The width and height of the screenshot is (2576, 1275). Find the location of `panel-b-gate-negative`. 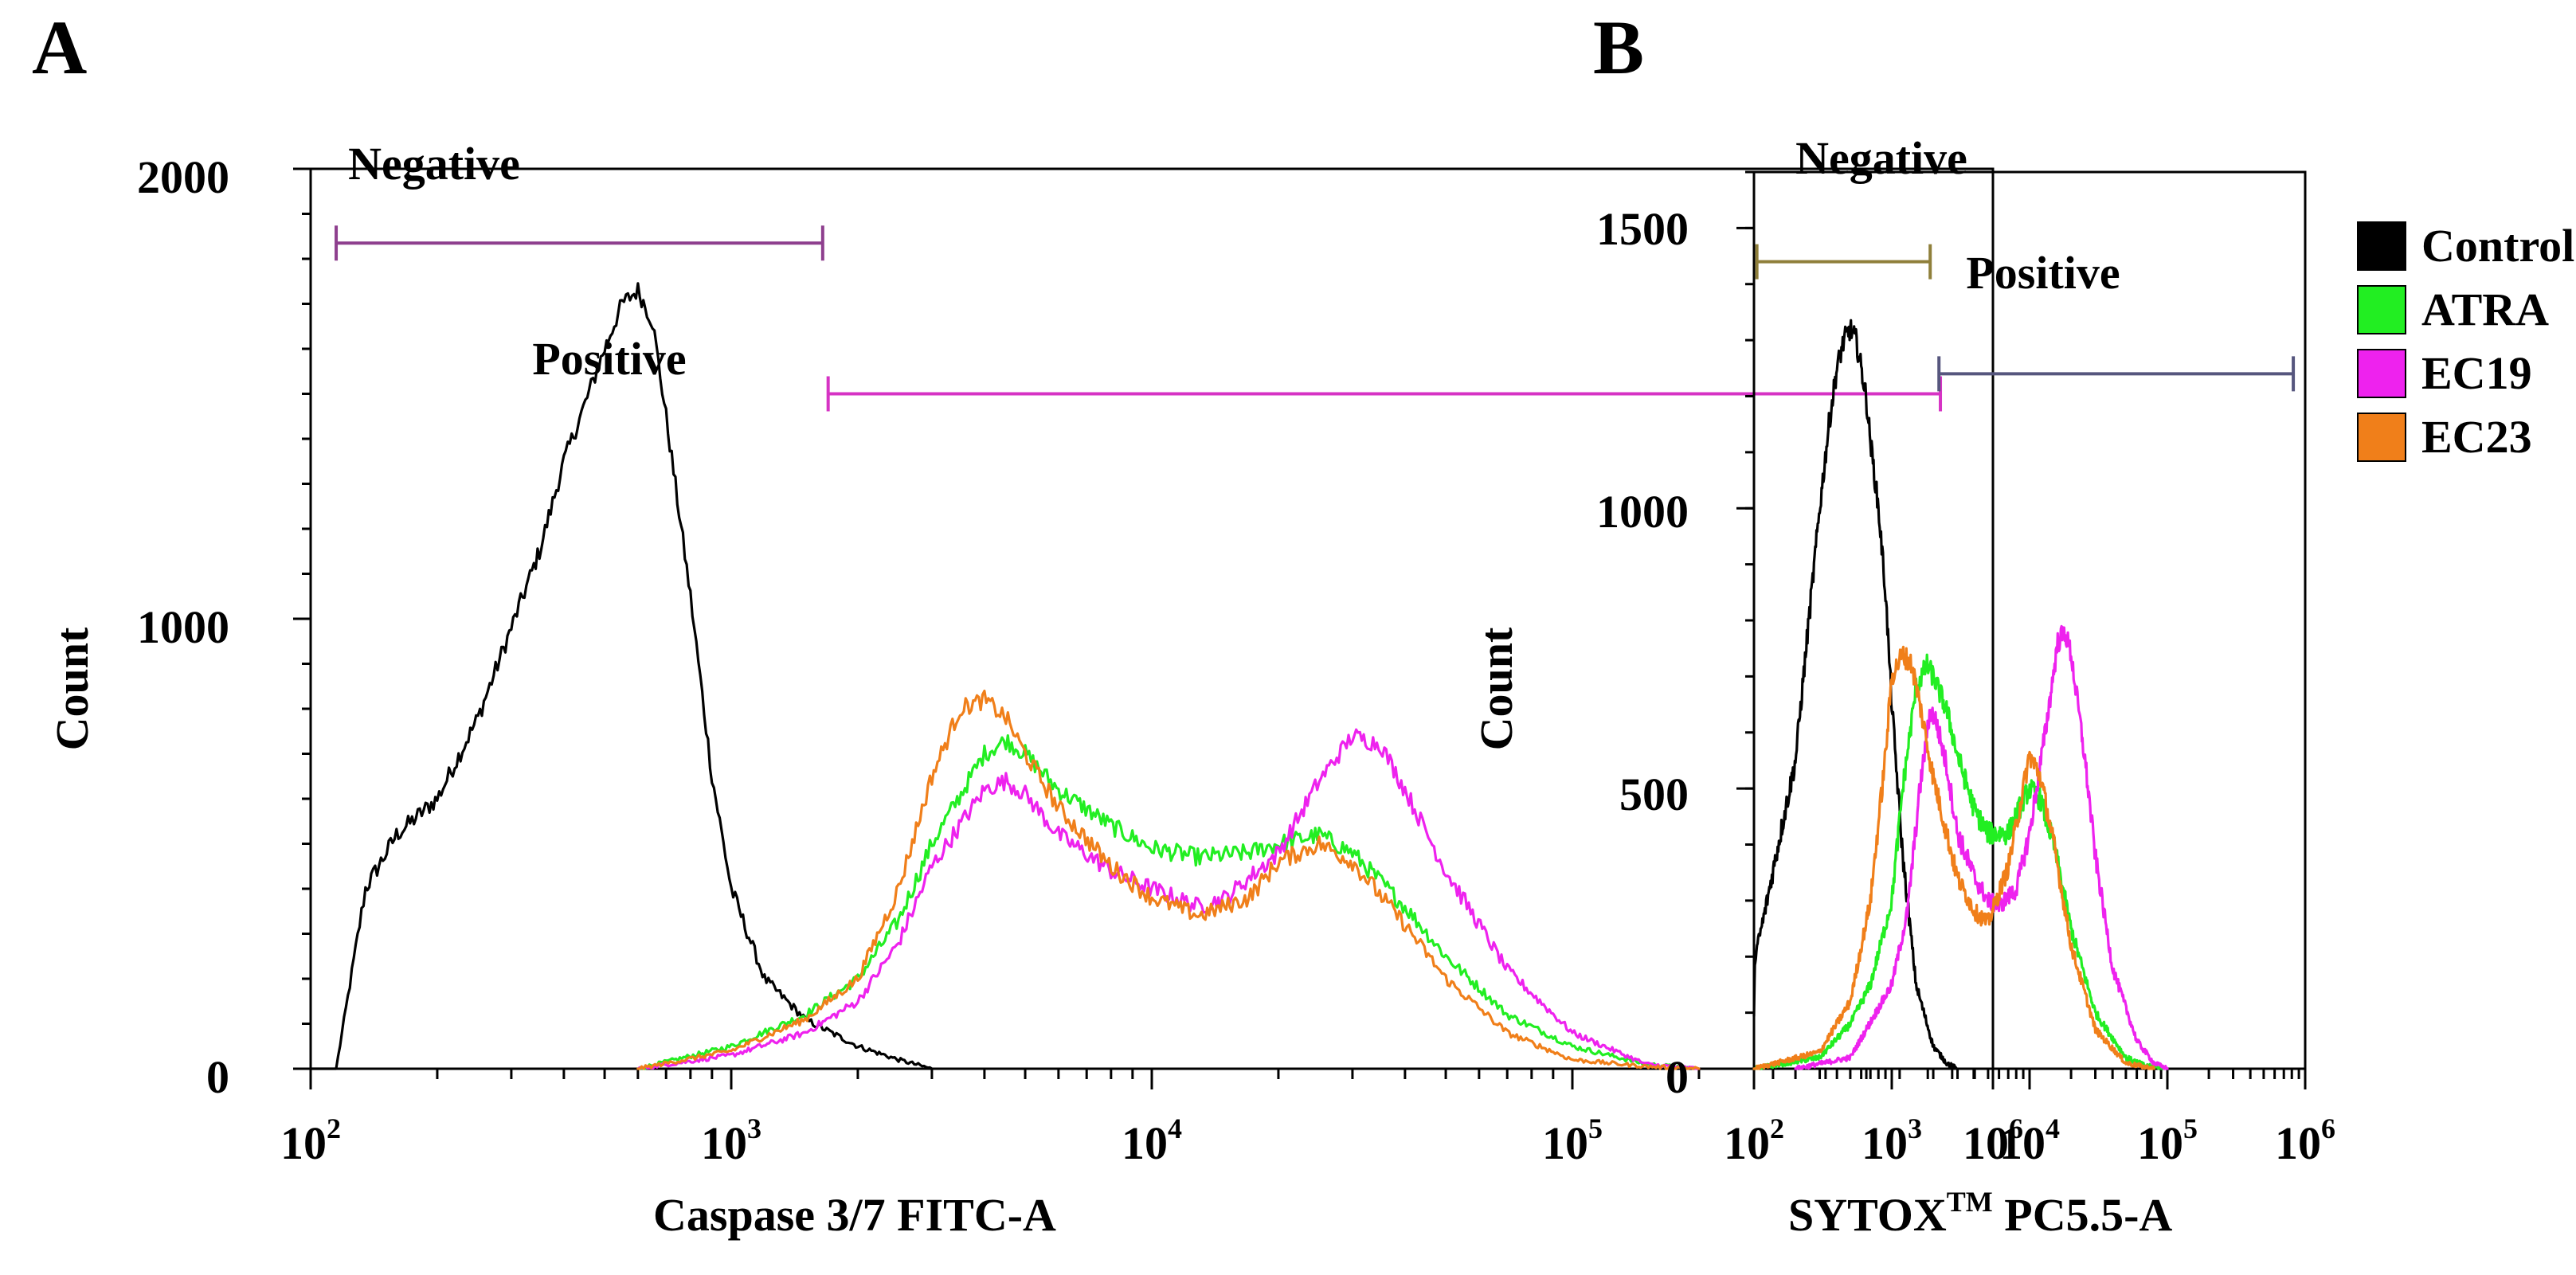

panel-b-gate-negative is located at coordinates (1843, 262).